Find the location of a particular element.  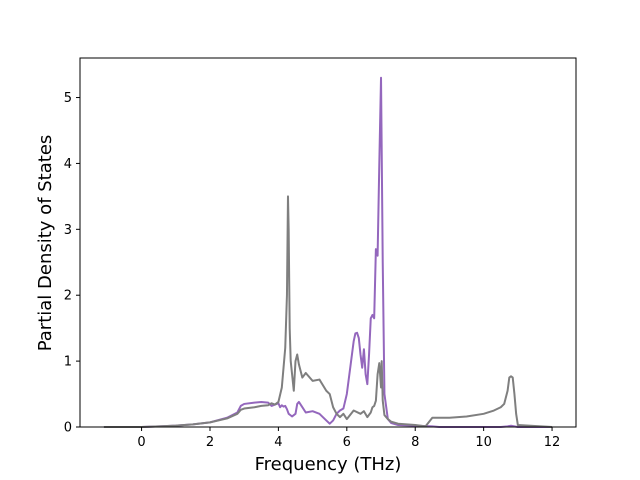

x-tick-label: 2 is located at coordinates (210, 442).